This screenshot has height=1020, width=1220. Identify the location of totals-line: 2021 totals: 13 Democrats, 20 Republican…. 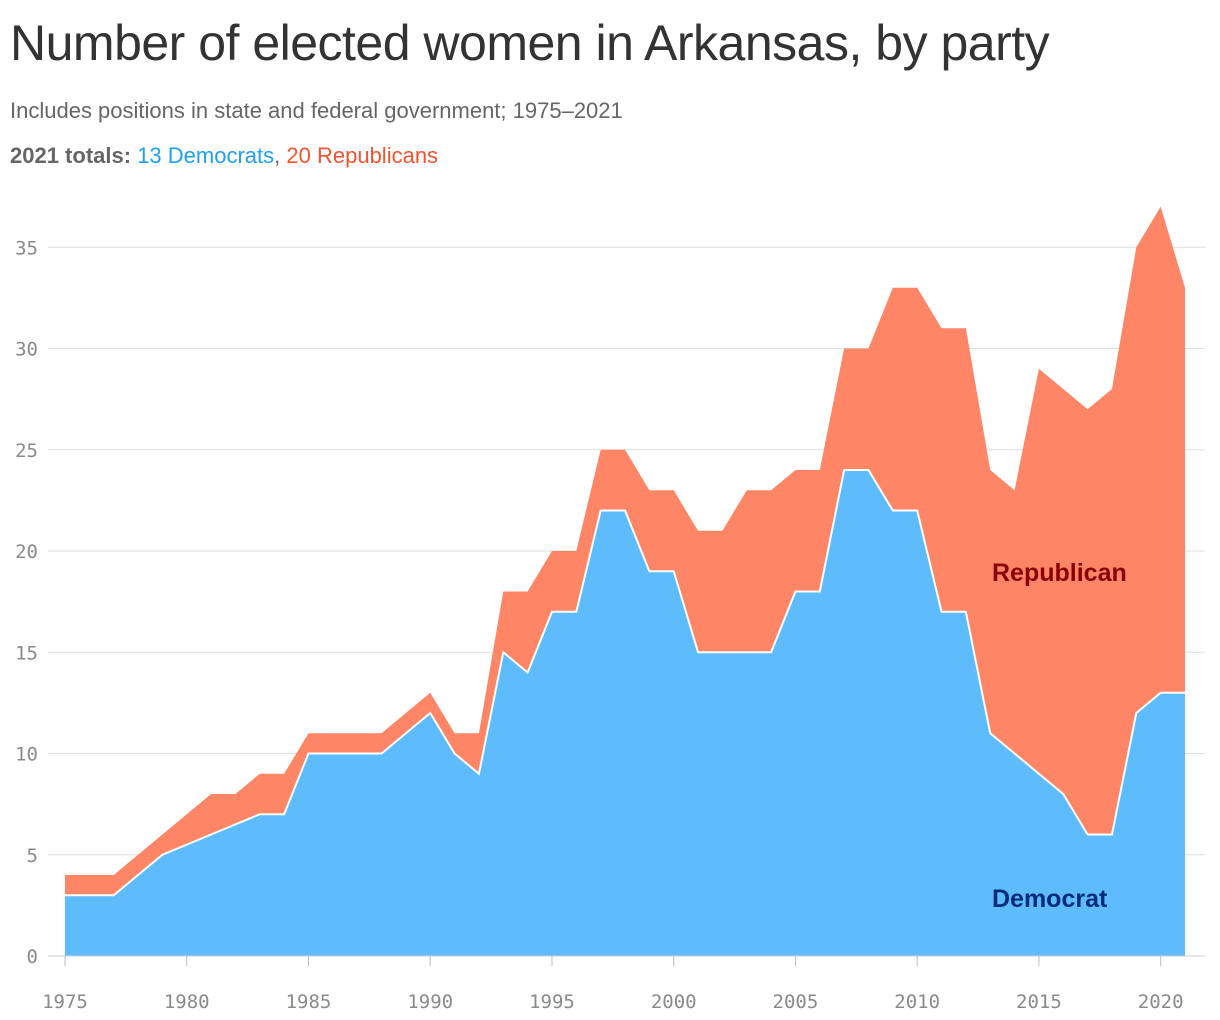
(224, 156).